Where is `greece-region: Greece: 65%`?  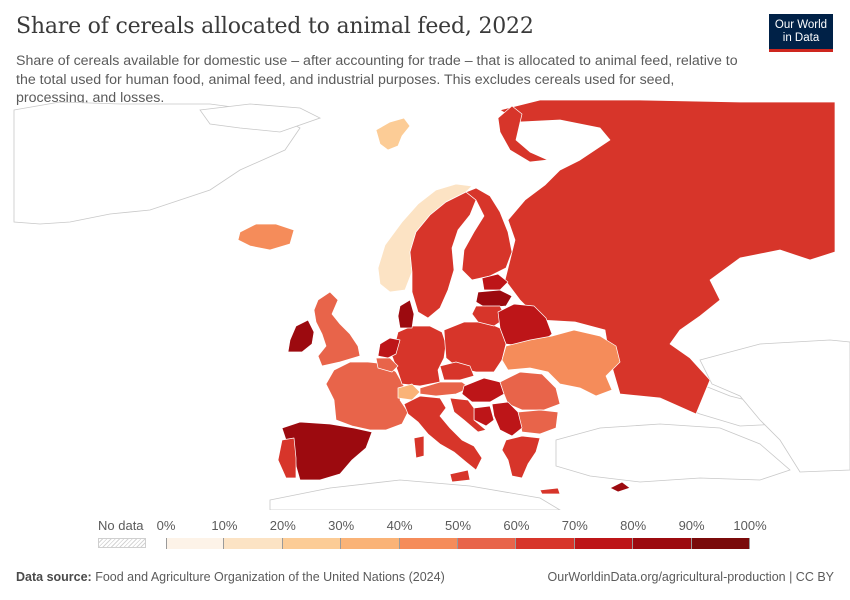
greece-region: Greece: 65% is located at coordinates (521, 457).